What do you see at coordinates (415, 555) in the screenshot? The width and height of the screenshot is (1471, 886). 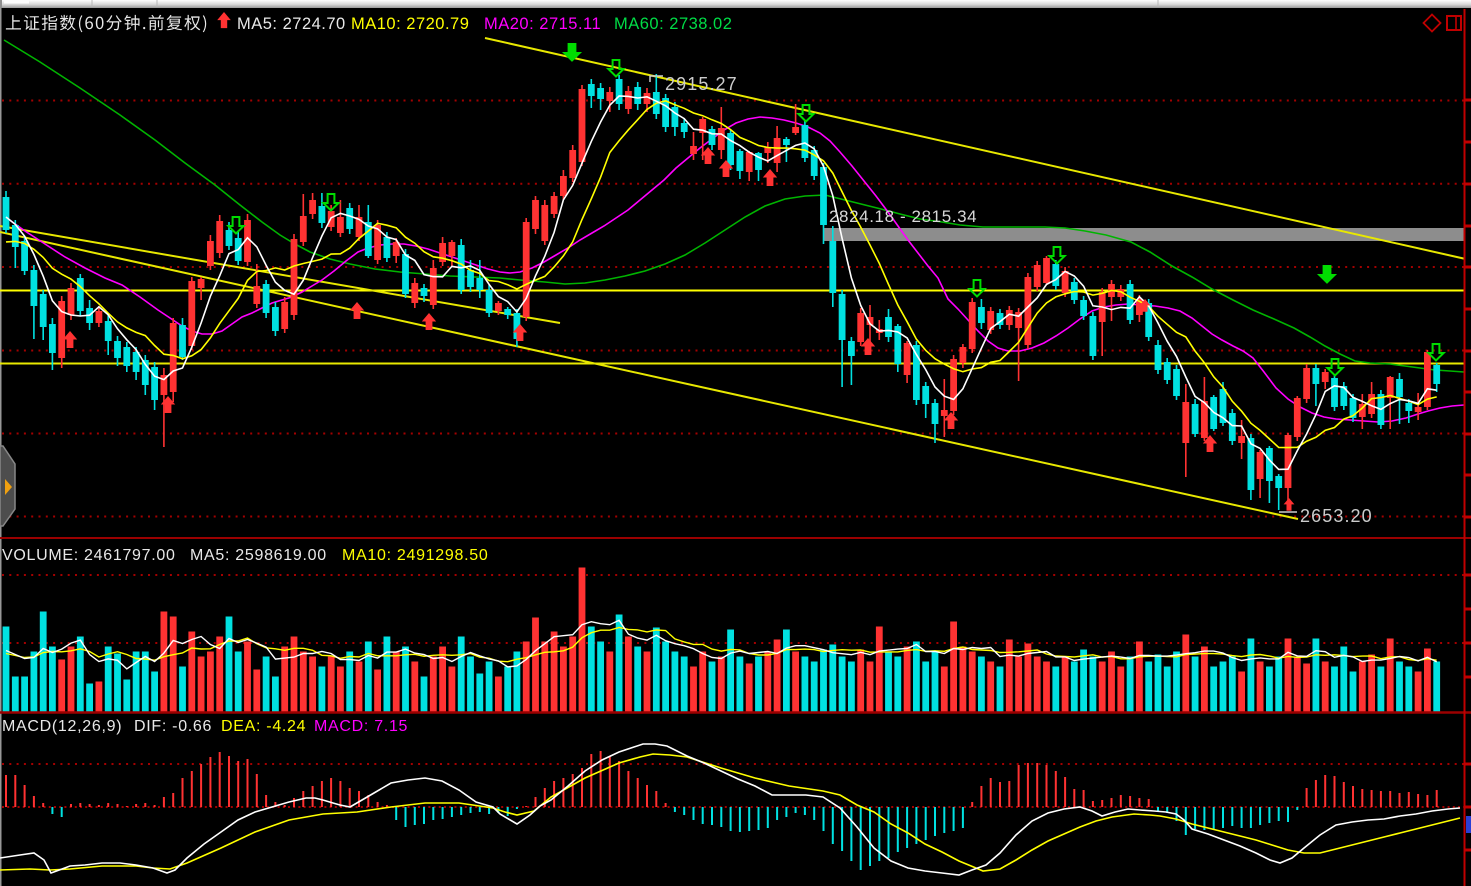 I see `svg-text: MA10: 2491298.50` at bounding box center [415, 555].